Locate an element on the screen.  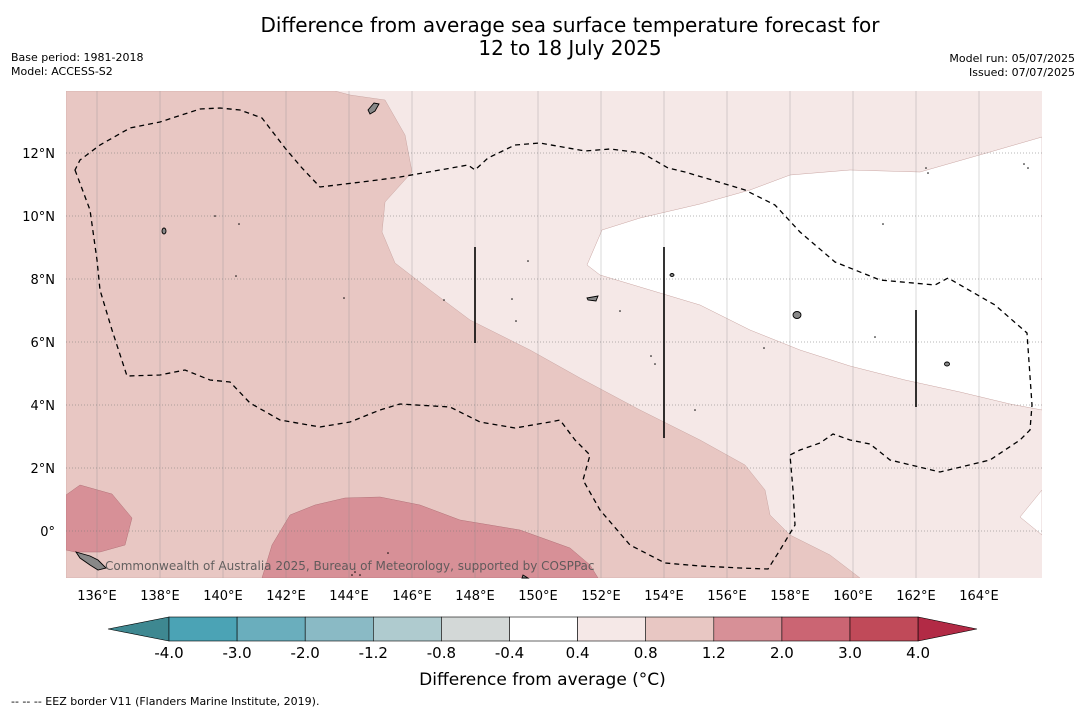
colorbar-extend-low is located at coordinates (138, 629).